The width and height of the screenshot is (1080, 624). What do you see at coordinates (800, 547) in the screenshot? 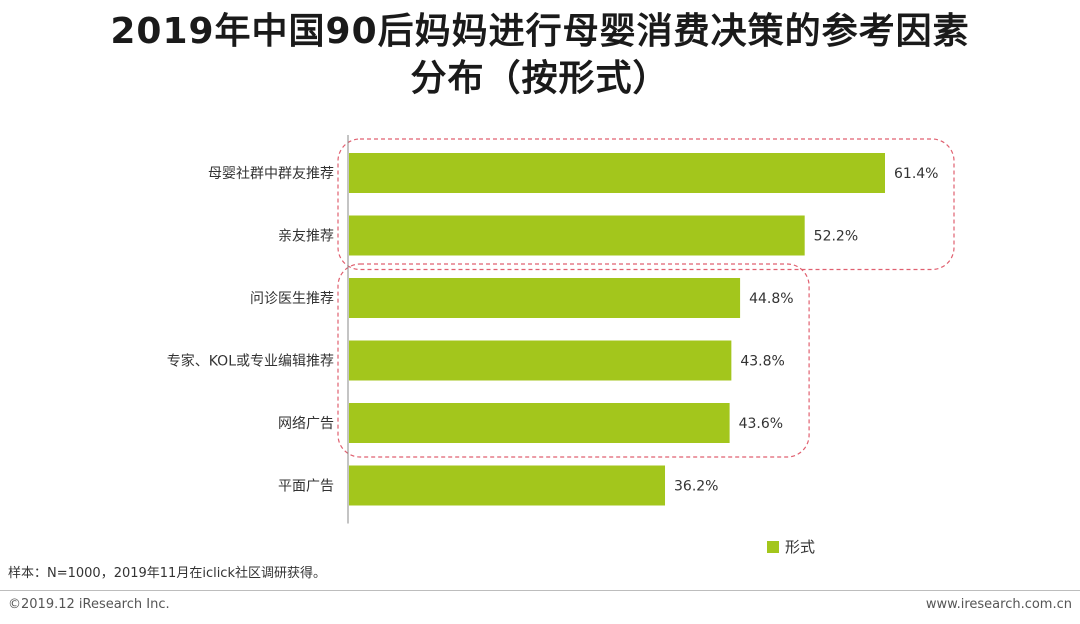
I see `legend-label: 形式` at bounding box center [800, 547].